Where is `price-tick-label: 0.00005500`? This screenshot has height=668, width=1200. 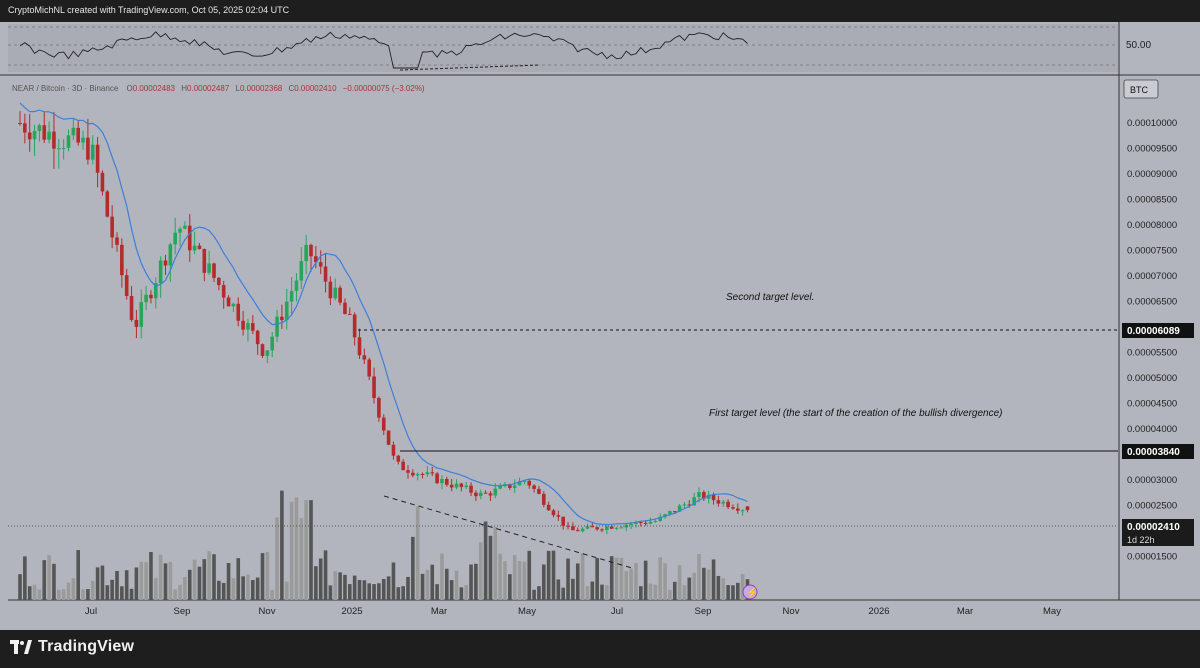
price-tick-label: 0.00005500 is located at coordinates (1152, 353).